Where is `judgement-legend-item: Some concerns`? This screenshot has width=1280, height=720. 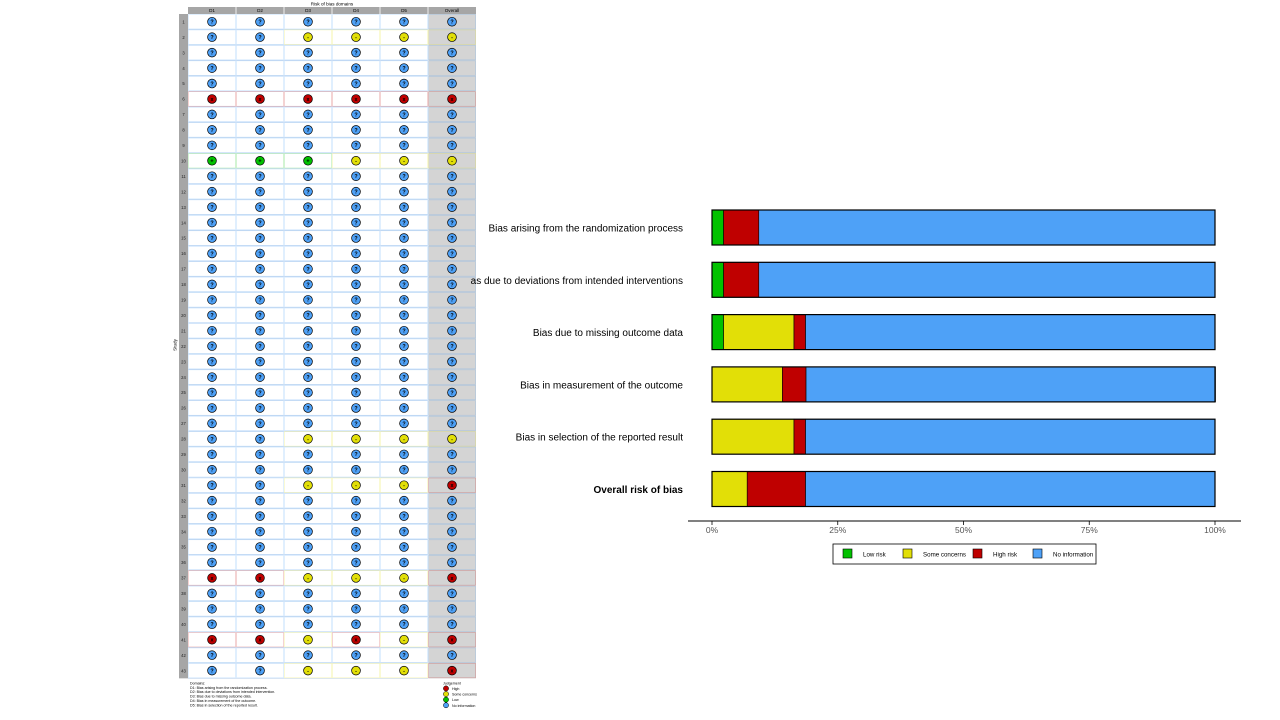
judgement-legend-item: Some concerns is located at coordinates (460, 694).